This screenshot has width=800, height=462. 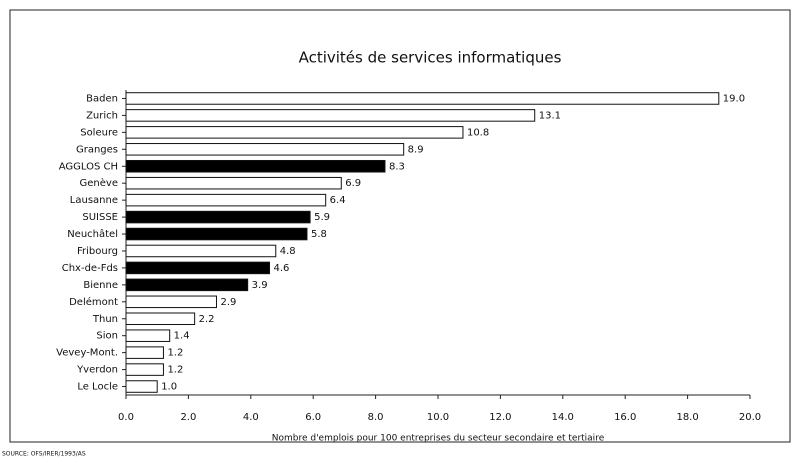 What do you see at coordinates (92, 234) in the screenshot?
I see `y-tick-label: Neuchâtel` at bounding box center [92, 234].